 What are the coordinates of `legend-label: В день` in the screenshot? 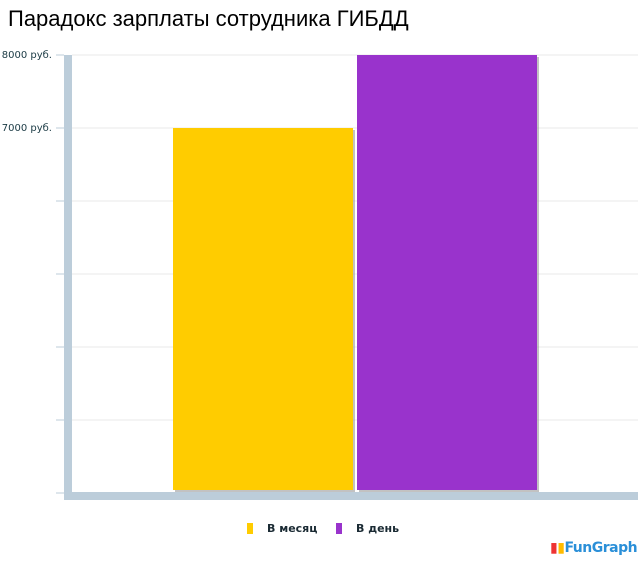 It's located at (378, 528).